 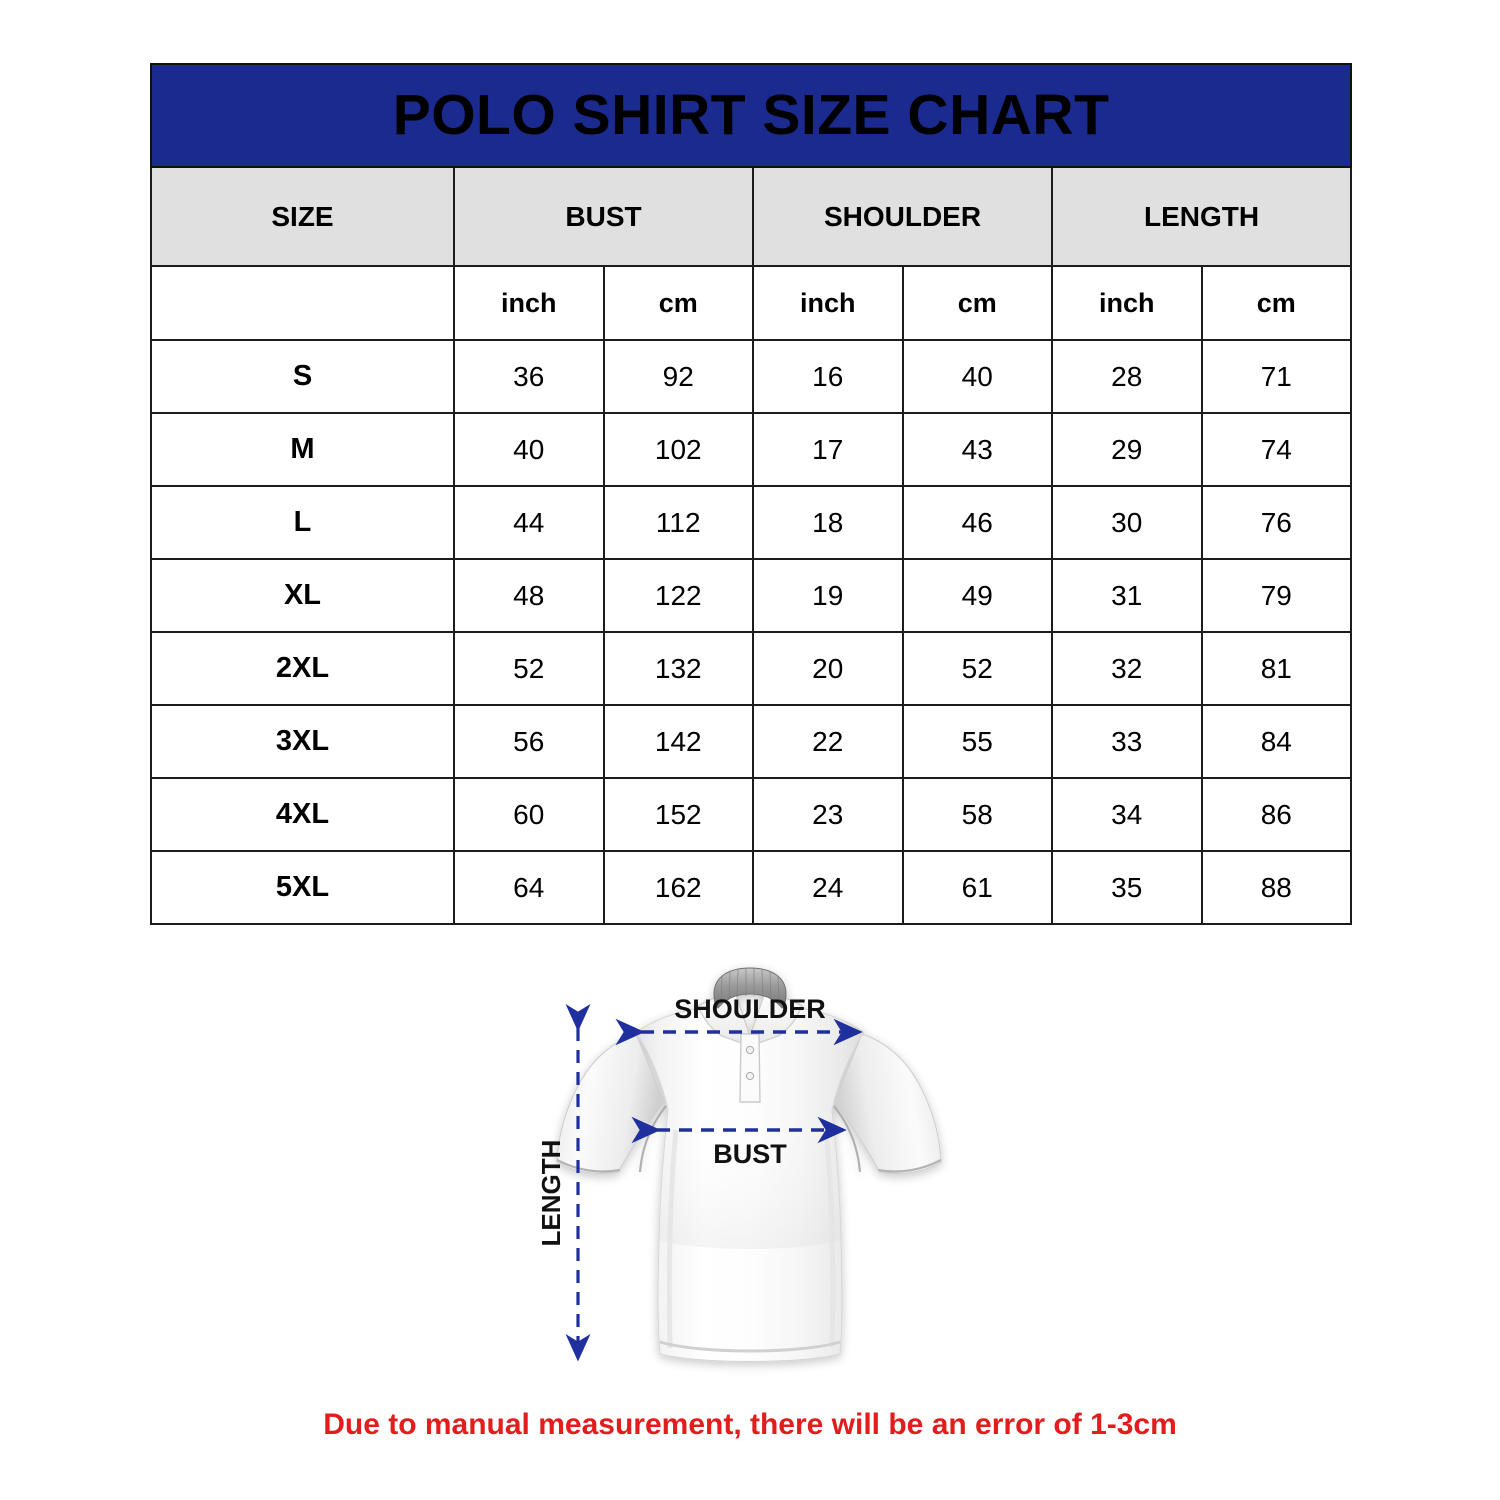 What do you see at coordinates (678, 376) in the screenshot?
I see `cell-bust-cm: 92` at bounding box center [678, 376].